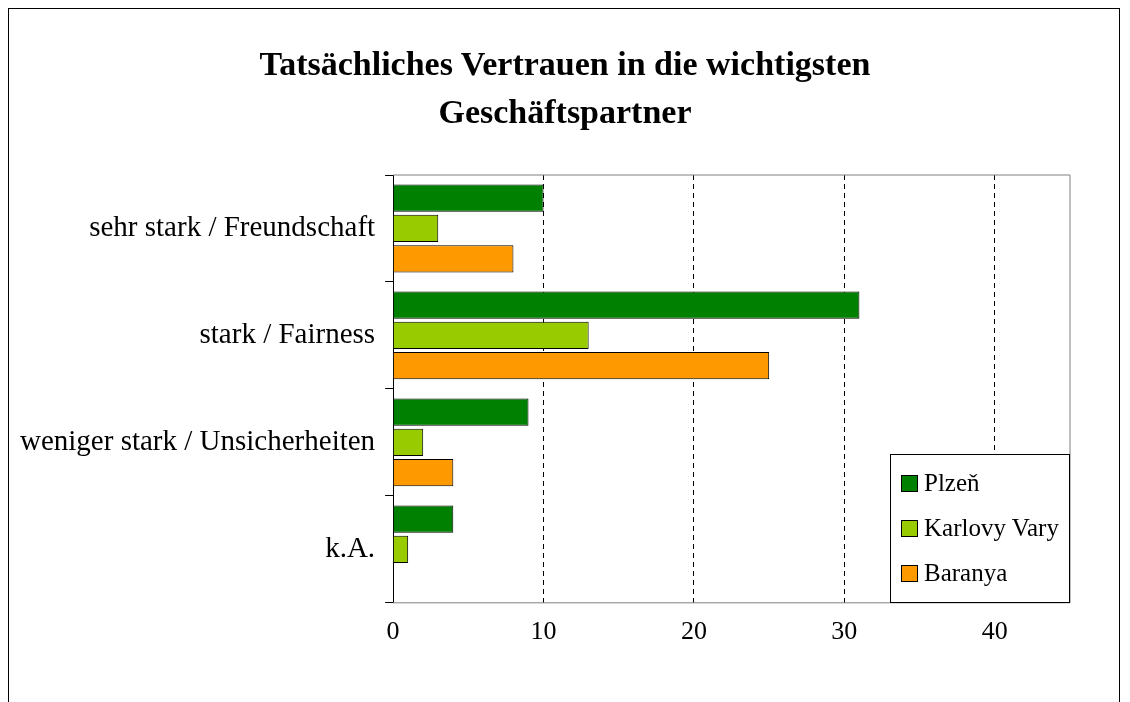 The height and width of the screenshot is (702, 1130). Describe the element at coordinates (966, 573) in the screenshot. I see `legend-label: Baranya` at that location.